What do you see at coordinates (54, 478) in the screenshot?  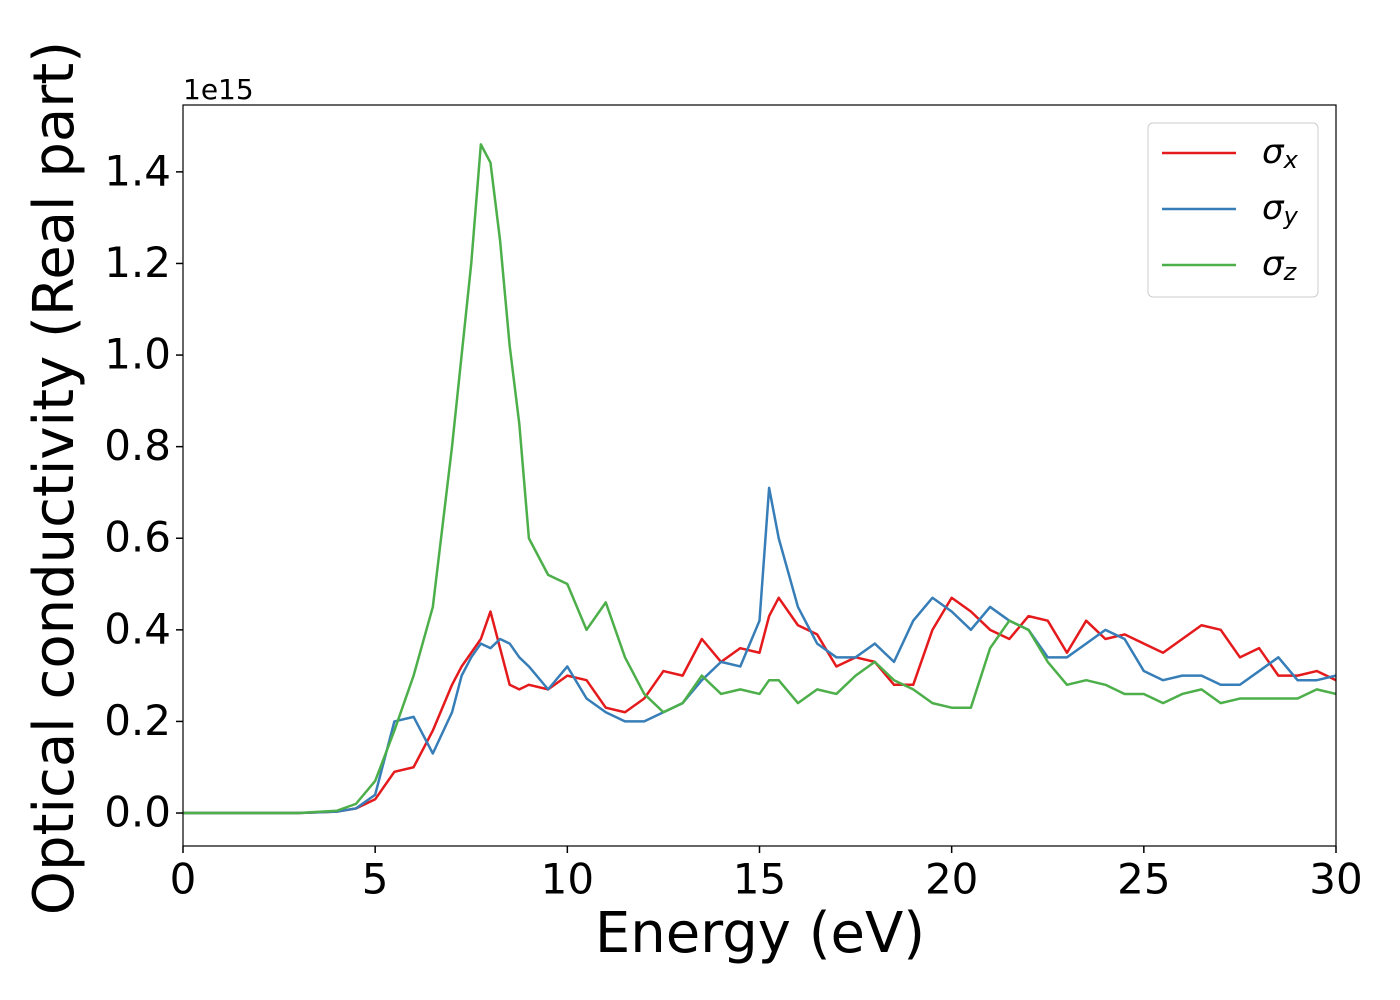 I see `y-axis-label: Optical conductivity (Real part)` at bounding box center [54, 478].